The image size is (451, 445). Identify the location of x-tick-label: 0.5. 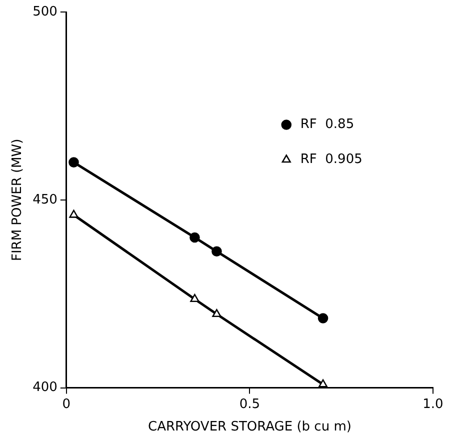
(249, 404).